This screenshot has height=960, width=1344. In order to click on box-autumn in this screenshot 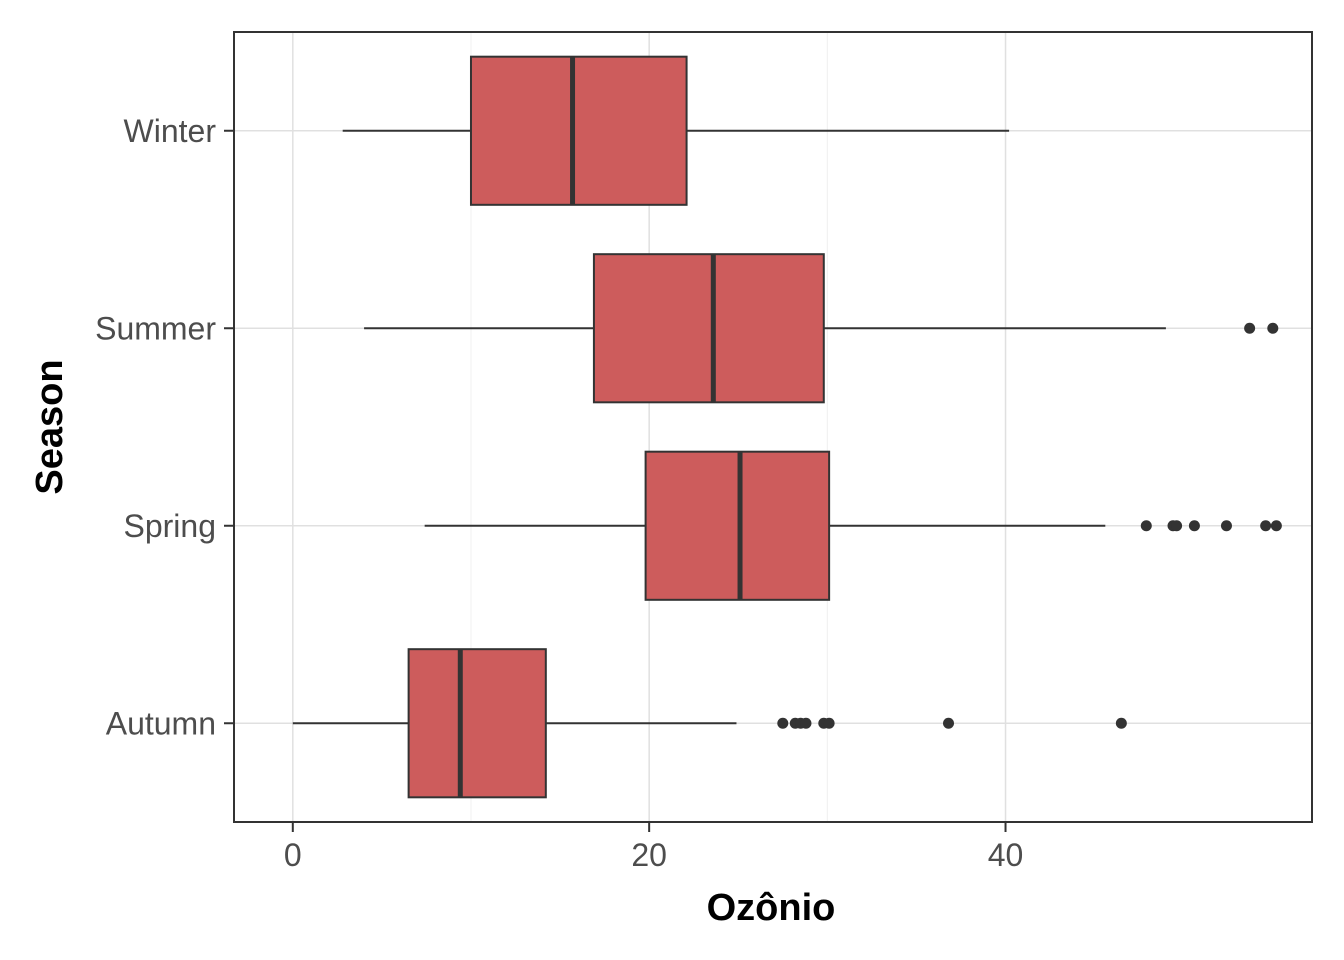, I will do `click(709, 723)`.